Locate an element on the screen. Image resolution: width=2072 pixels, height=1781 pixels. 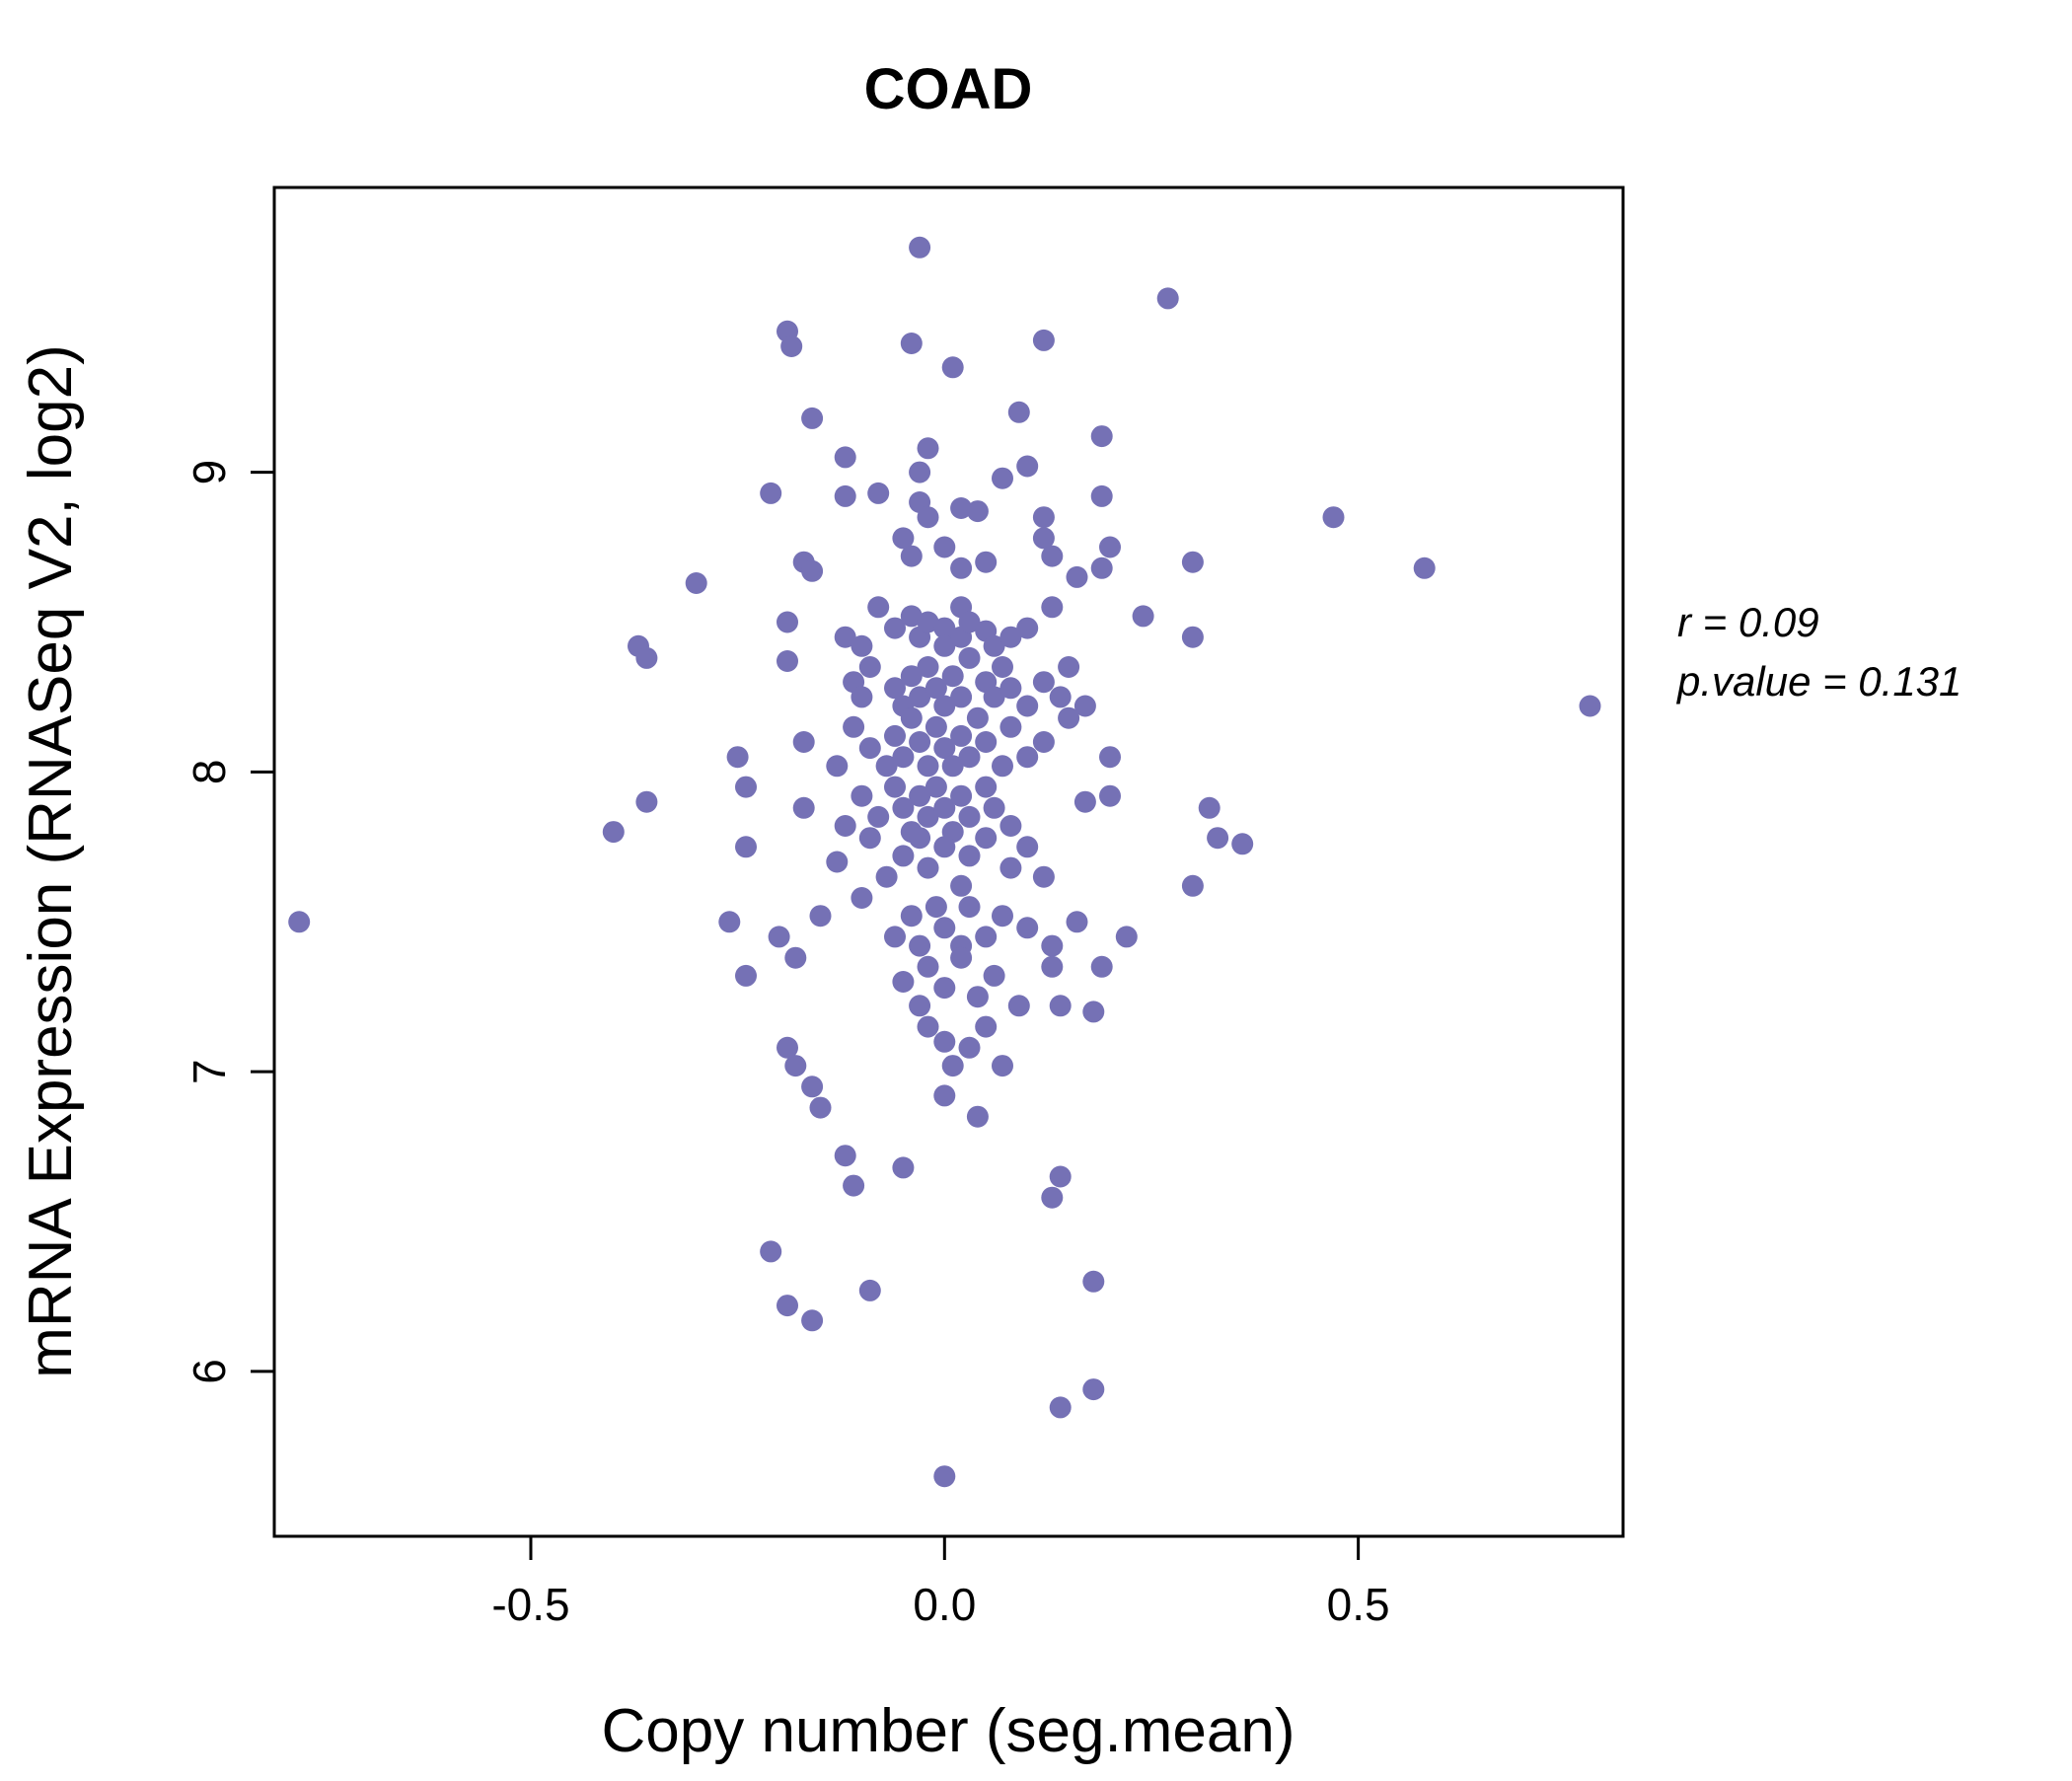
y-tick-label: 6 is located at coordinates (210, 1371).